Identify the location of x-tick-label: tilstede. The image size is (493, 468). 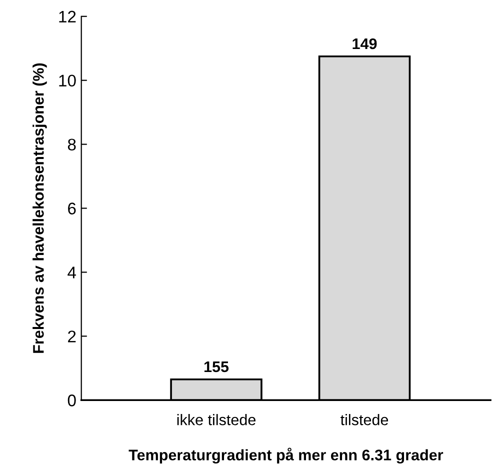
(364, 420).